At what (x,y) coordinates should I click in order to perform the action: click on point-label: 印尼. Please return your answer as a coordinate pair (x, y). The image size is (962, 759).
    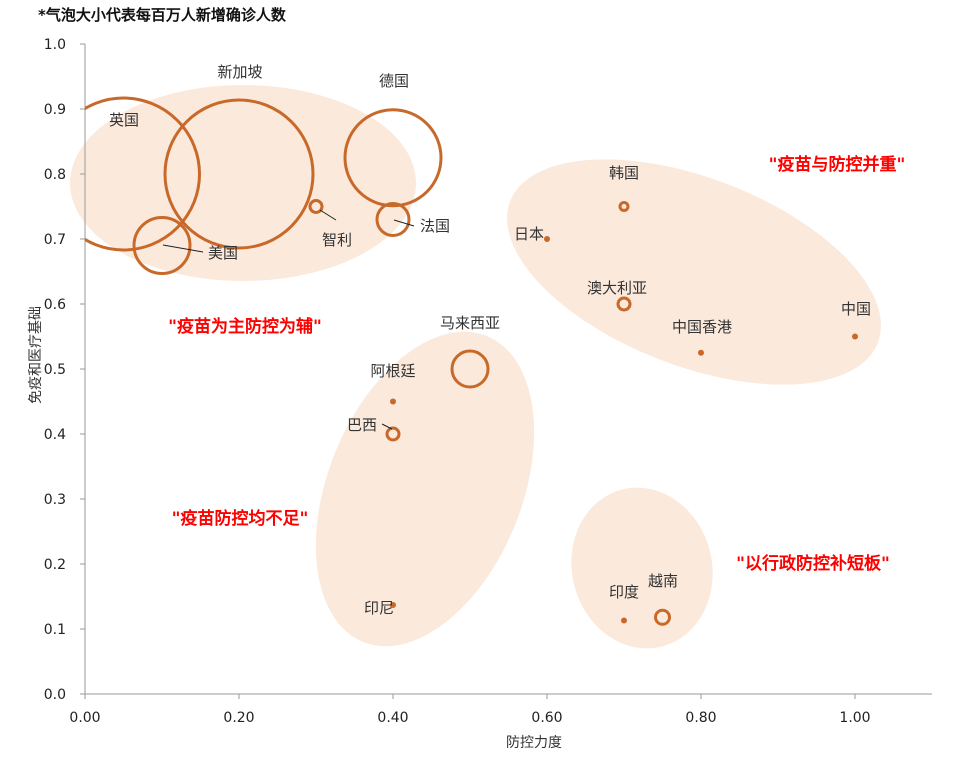
    Looking at the image, I should click on (379, 608).